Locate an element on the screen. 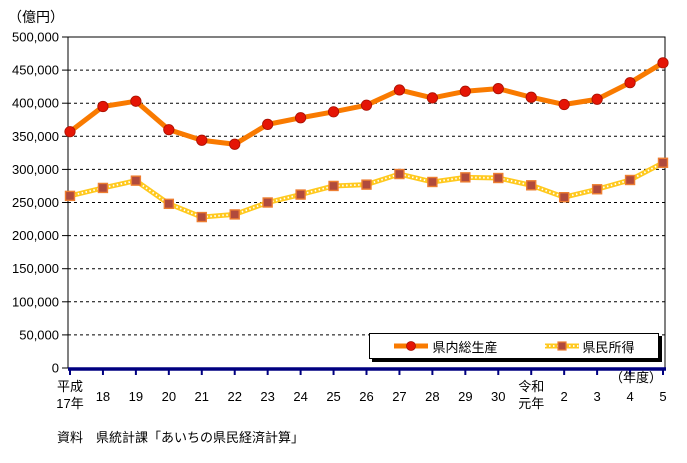 Image resolution: width=687 pixels, height=463 pixels. x-axis-tick-label: 4 is located at coordinates (629, 396).